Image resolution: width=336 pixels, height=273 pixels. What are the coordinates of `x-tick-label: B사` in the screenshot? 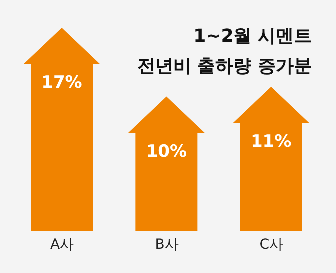 It's located at (167, 244).